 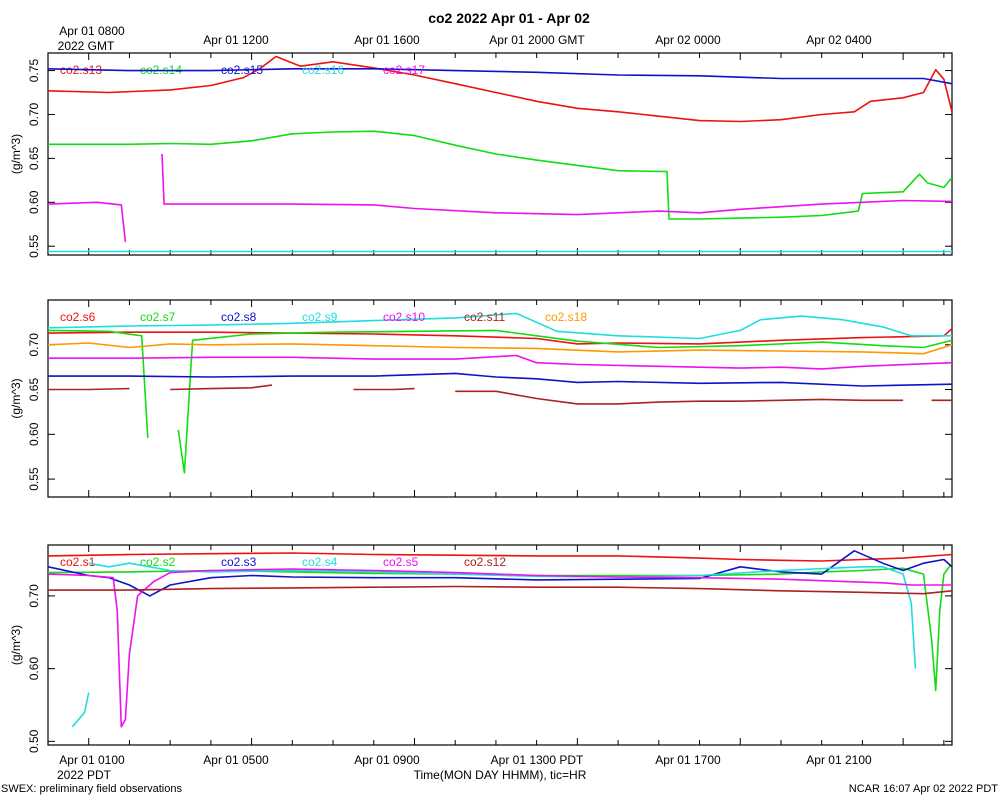 I want to click on legend-label: co2.s4, so click(x=320, y=562).